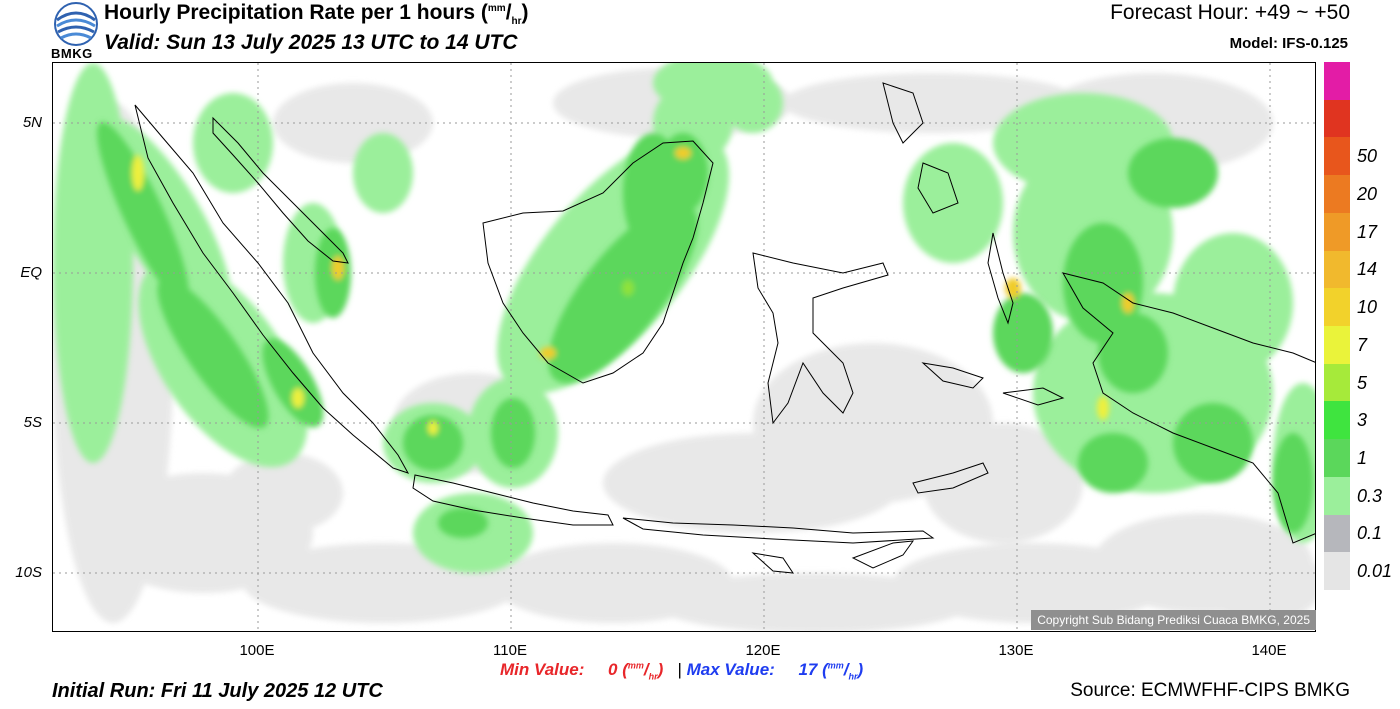 Image resolution: width=1400 pixels, height=709 pixels. What do you see at coordinates (76, 31) in the screenshot?
I see `bmkg-logo` at bounding box center [76, 31].